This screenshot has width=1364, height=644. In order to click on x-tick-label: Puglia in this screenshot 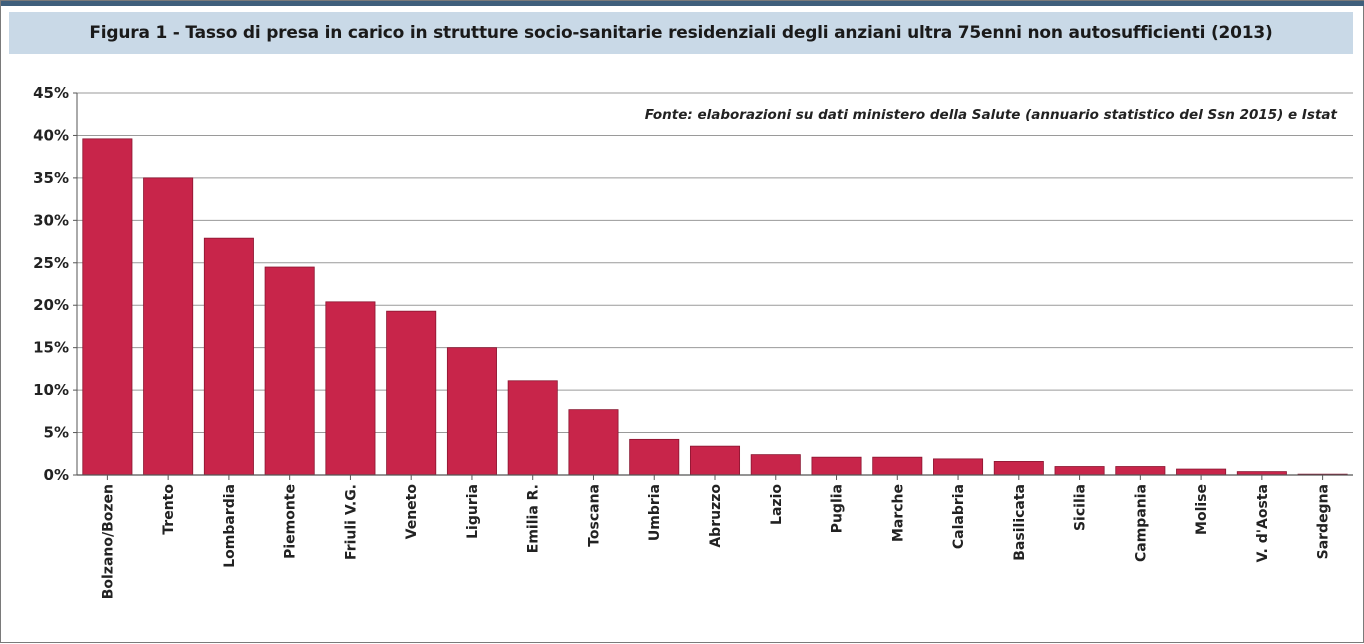, I will do `click(838, 508)`.